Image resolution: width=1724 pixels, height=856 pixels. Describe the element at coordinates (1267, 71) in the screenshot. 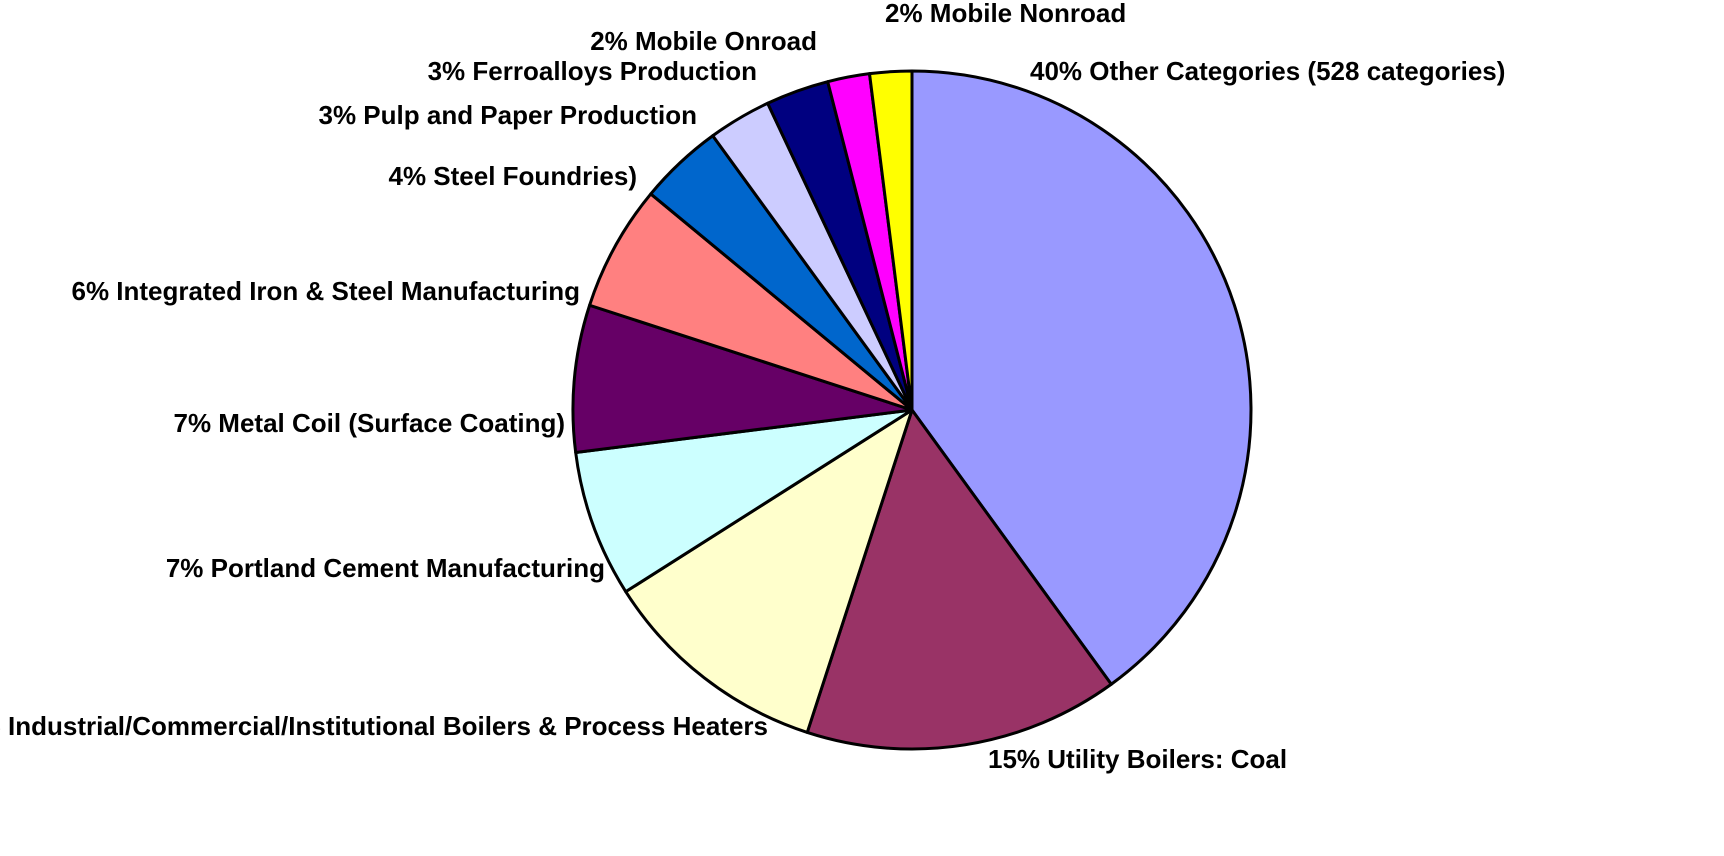

I see `slice-label: 40% Other Categories (528 categories)` at that location.